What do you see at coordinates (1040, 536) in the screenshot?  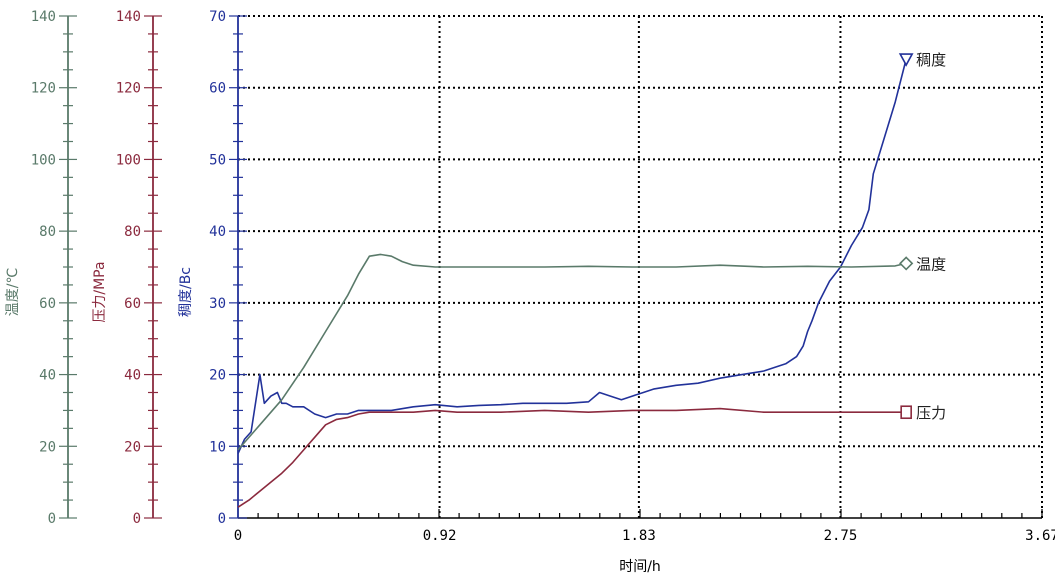 I see `x-tick-label: 3.67` at bounding box center [1040, 536].